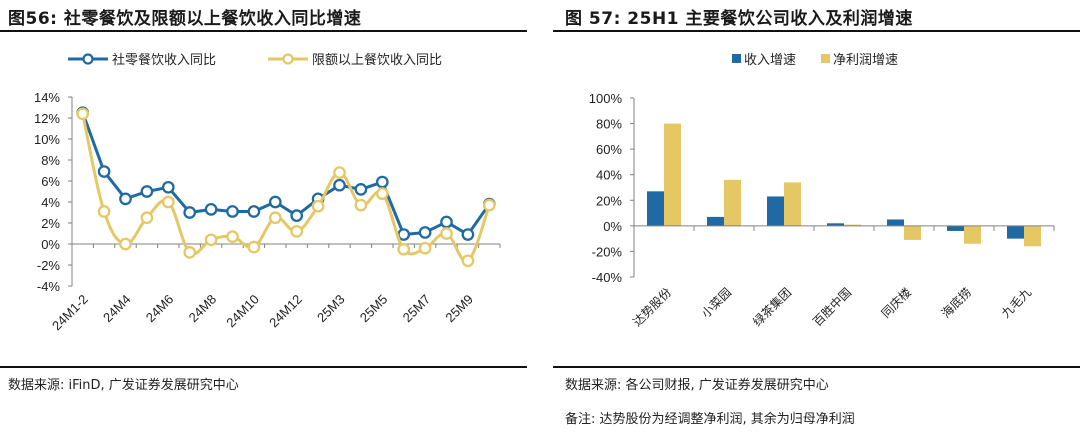 The image size is (1080, 435). I want to click on right-figure-title: 图 57: 25H1 主要餐饮公司收入及利润增速, so click(739, 19).